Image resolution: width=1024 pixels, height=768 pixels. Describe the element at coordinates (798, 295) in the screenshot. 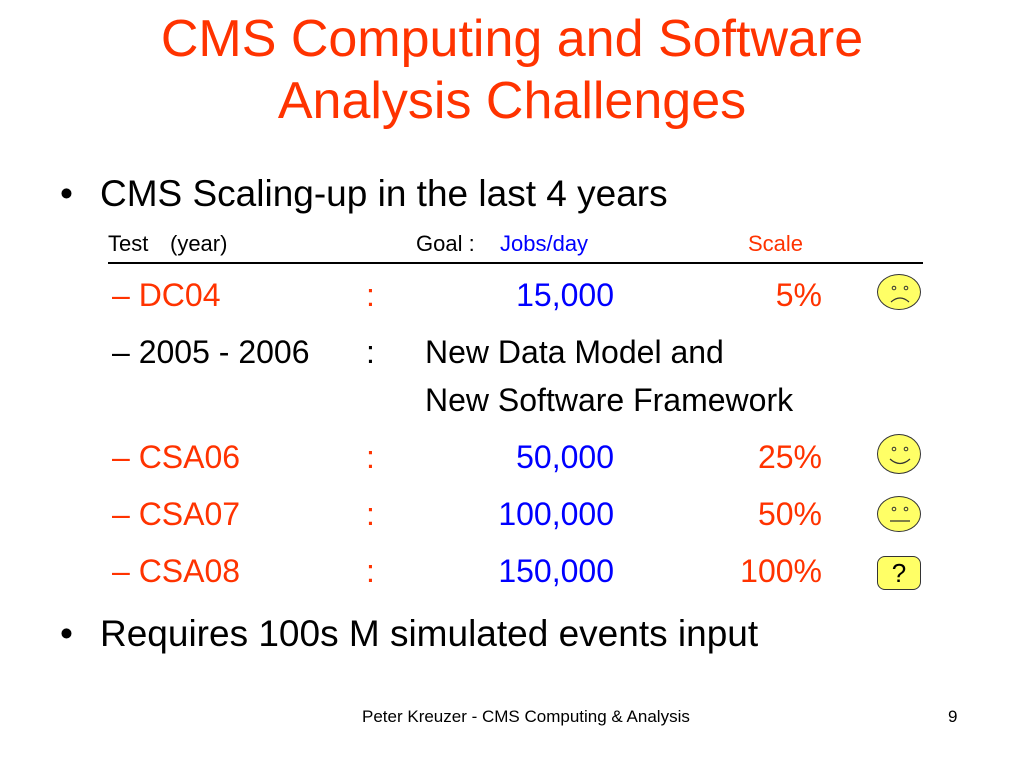

I see `row-dc04-scale: 5%` at that location.